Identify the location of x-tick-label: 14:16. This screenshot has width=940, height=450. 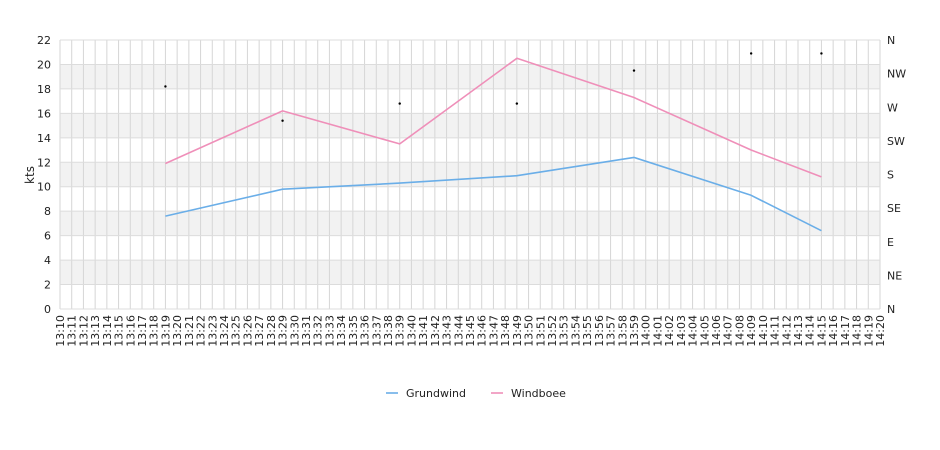
(833, 331).